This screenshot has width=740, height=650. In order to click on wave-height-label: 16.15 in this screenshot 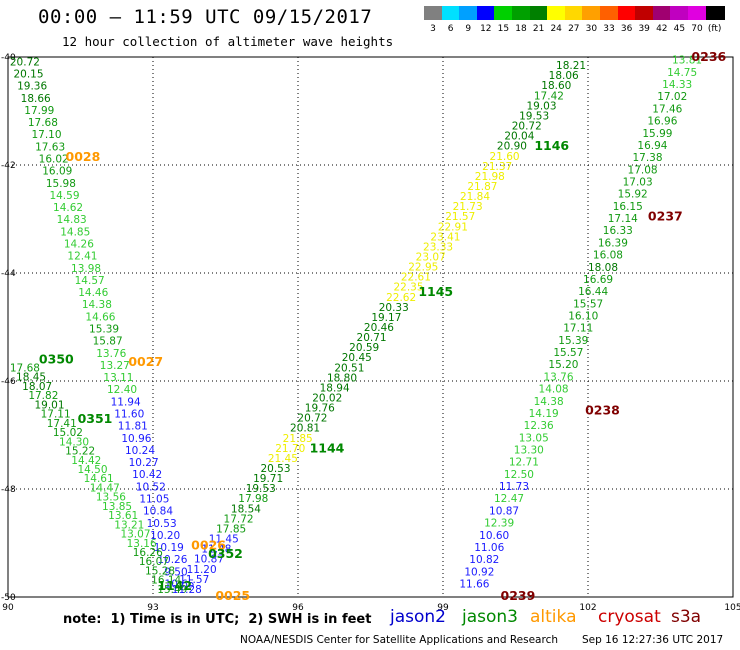, I will do `click(628, 207)`.